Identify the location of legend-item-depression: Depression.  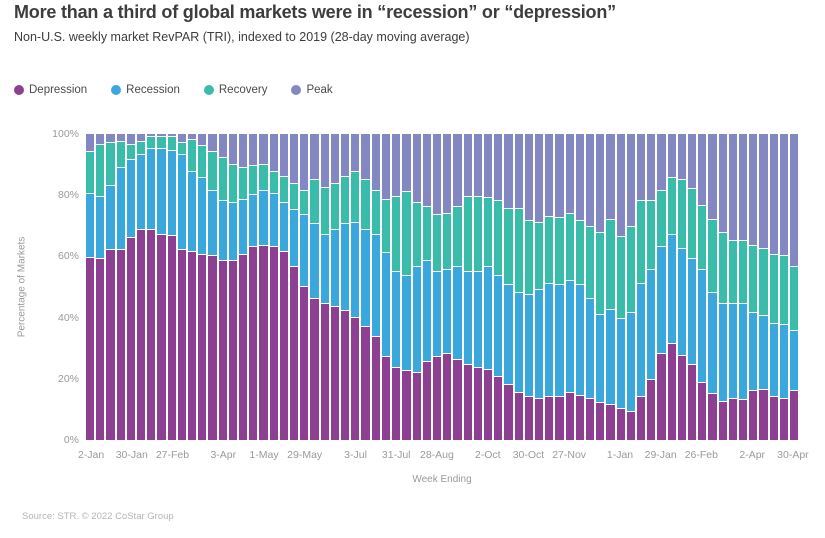
(50, 90).